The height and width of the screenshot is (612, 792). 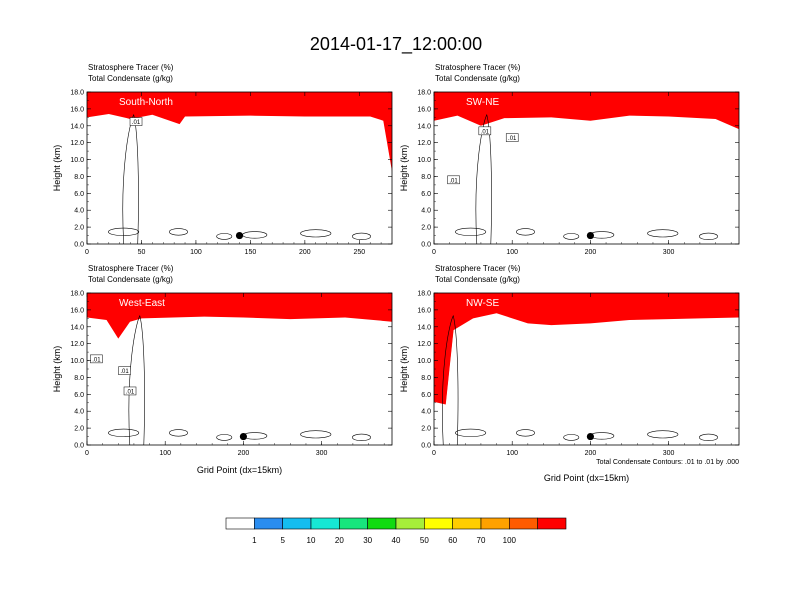 What do you see at coordinates (146, 102) in the screenshot?
I see `panel-label: South-North` at bounding box center [146, 102].